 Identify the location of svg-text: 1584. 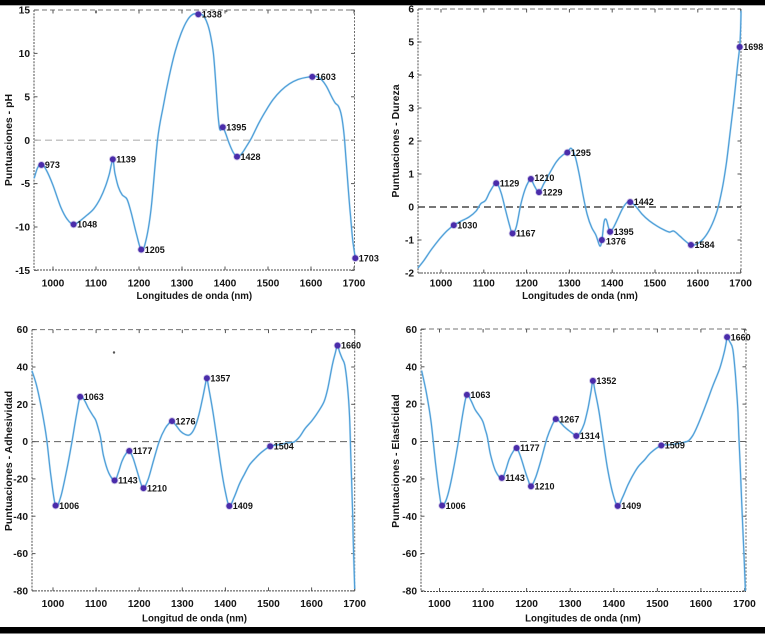
(705, 245).